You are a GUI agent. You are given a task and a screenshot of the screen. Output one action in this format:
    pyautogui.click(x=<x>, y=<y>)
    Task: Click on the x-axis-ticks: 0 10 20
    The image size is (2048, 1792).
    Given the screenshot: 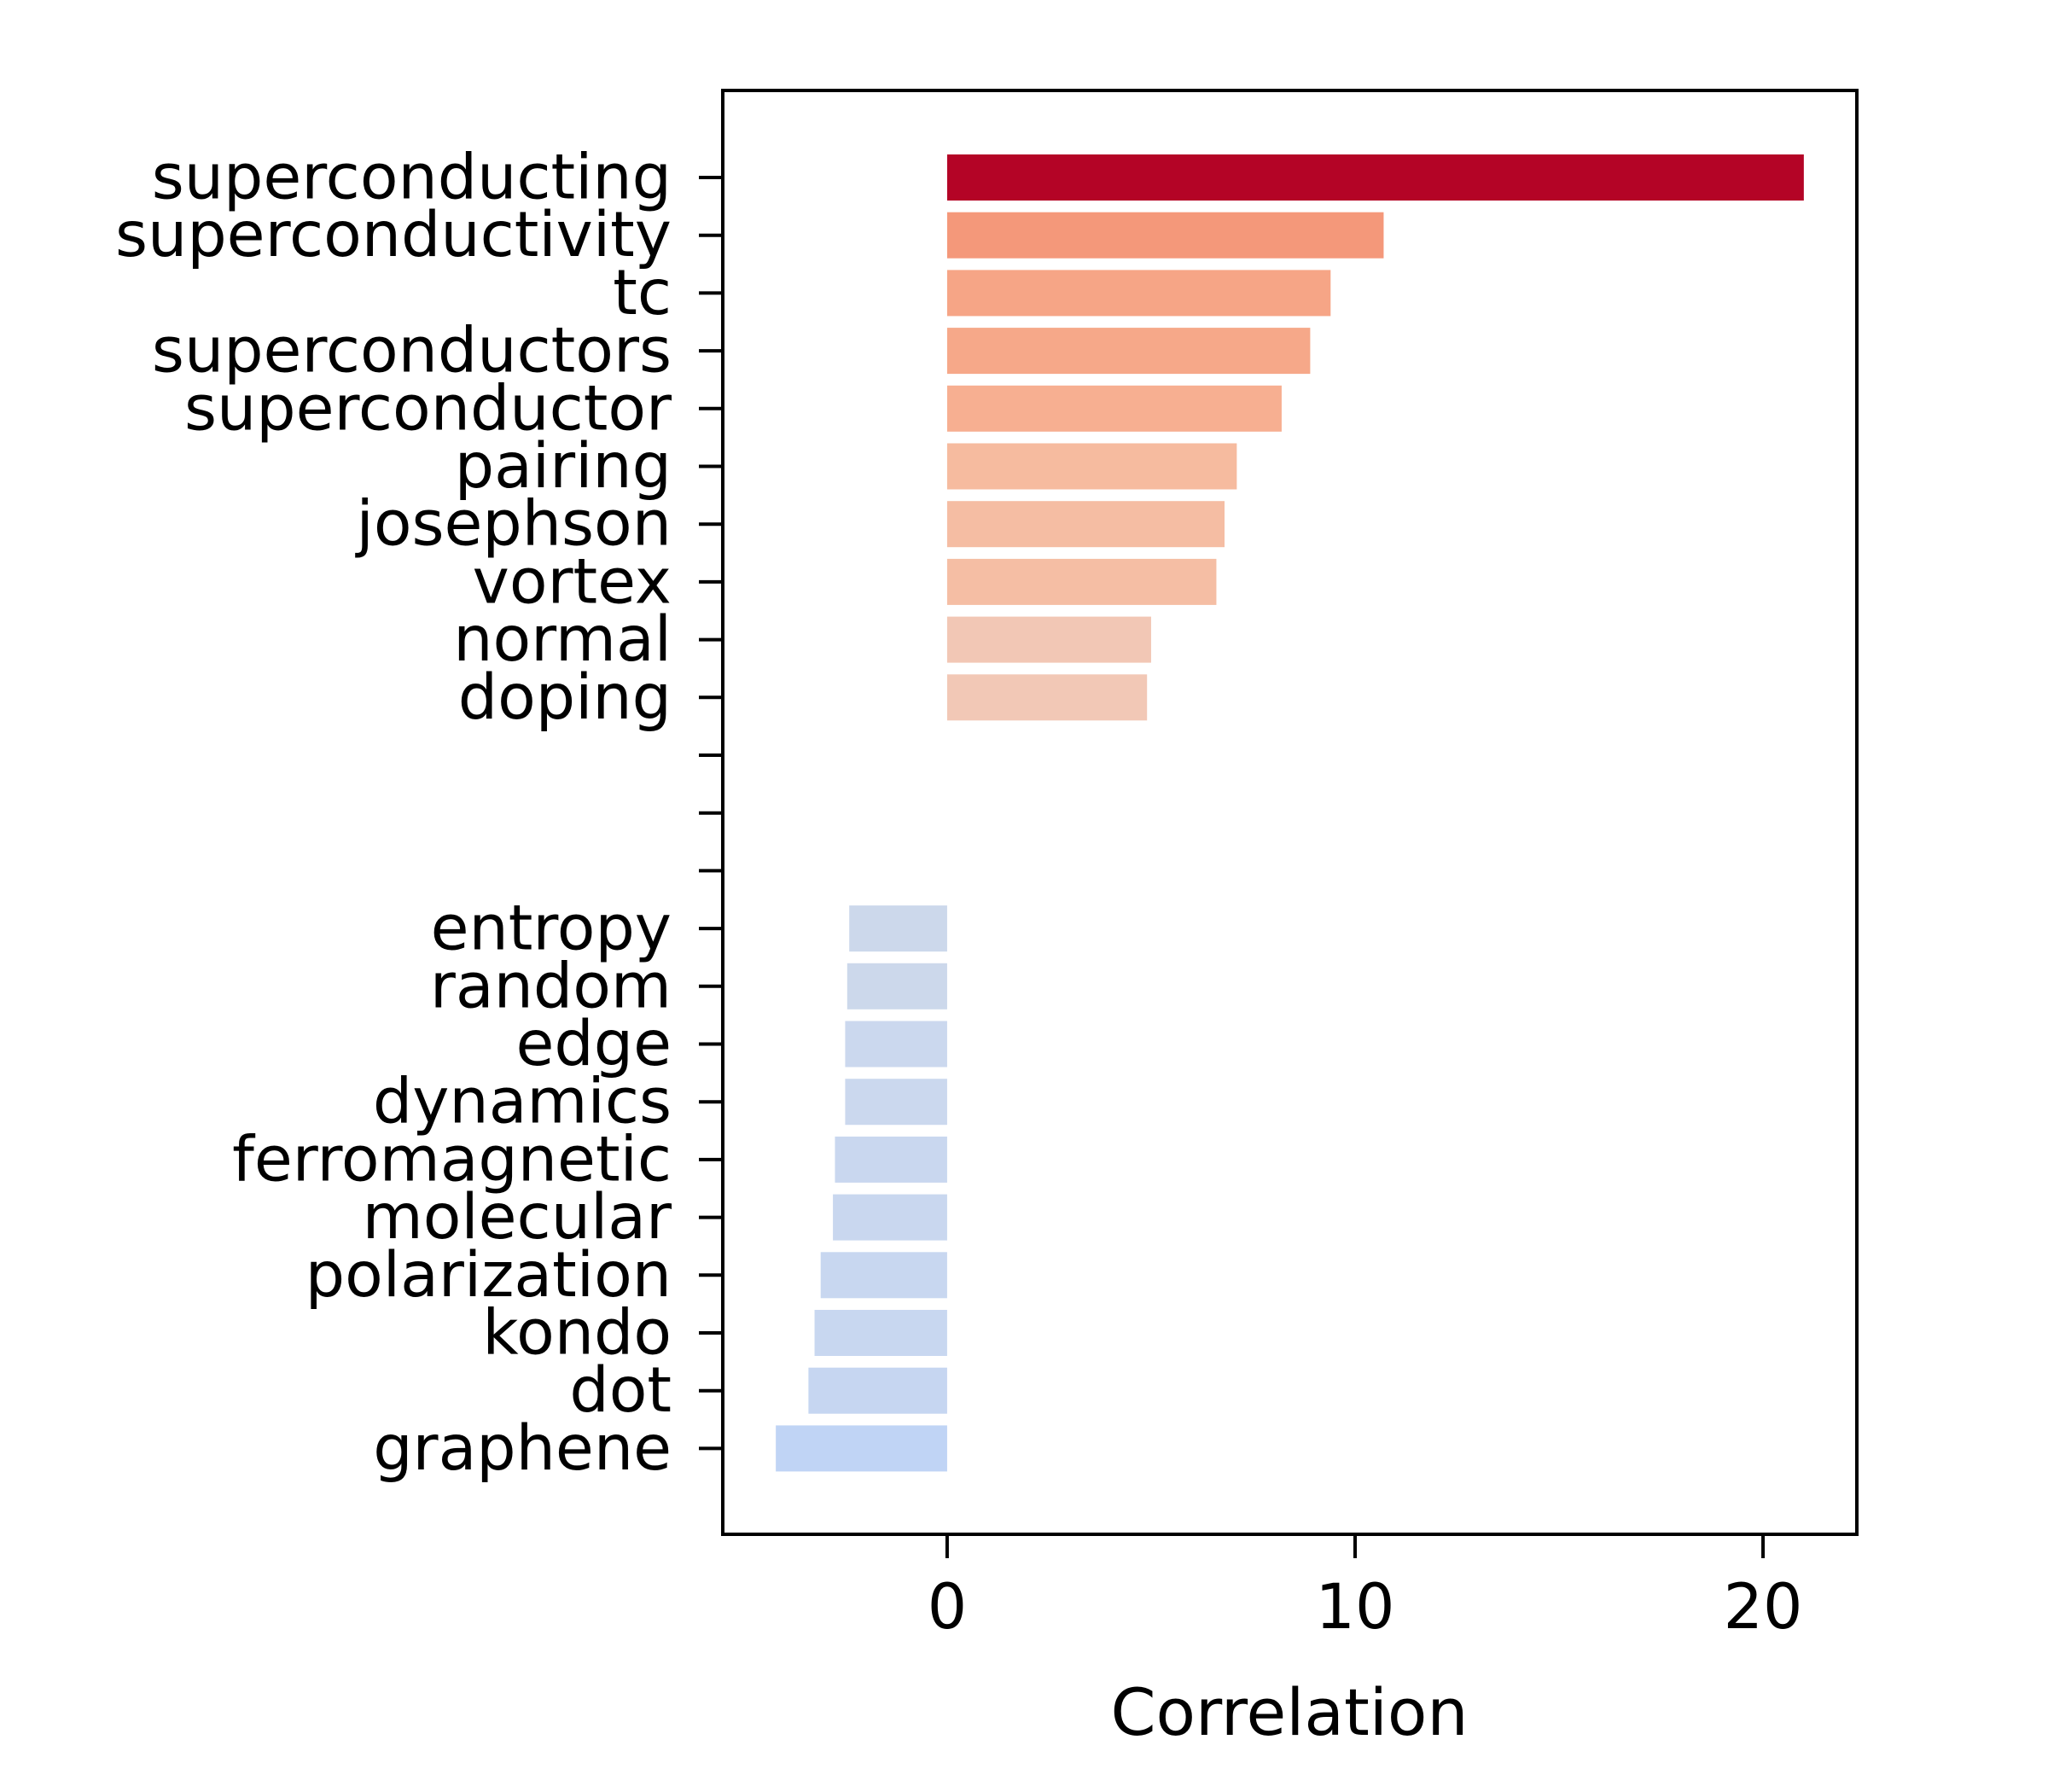 What is the action you would take?
    pyautogui.click(x=1365, y=1589)
    